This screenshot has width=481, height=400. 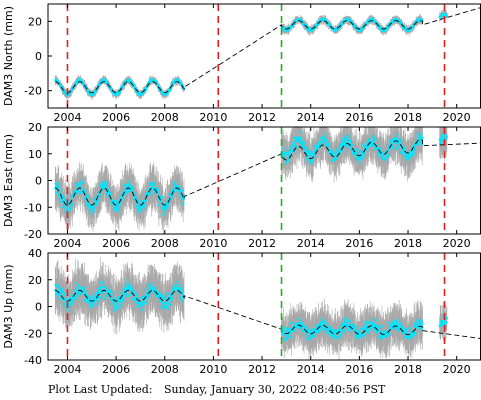 I want to click on x-tick-label: 2008, so click(x=165, y=117).